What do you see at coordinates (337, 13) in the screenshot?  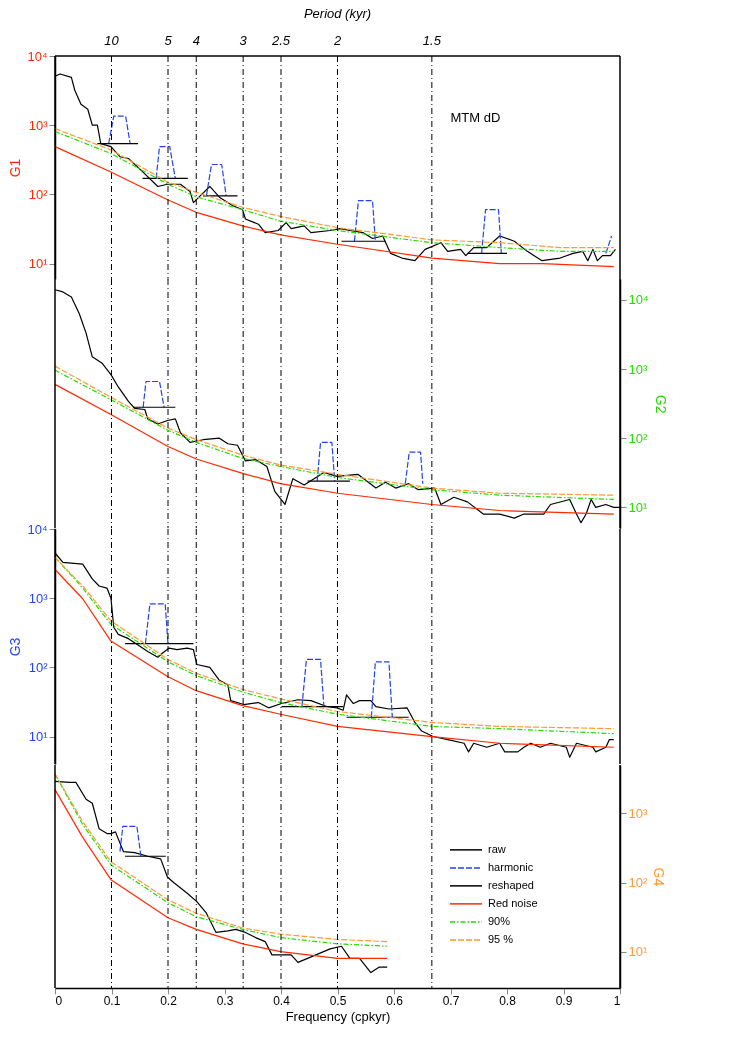 I see `text: Period (kyr)` at bounding box center [337, 13].